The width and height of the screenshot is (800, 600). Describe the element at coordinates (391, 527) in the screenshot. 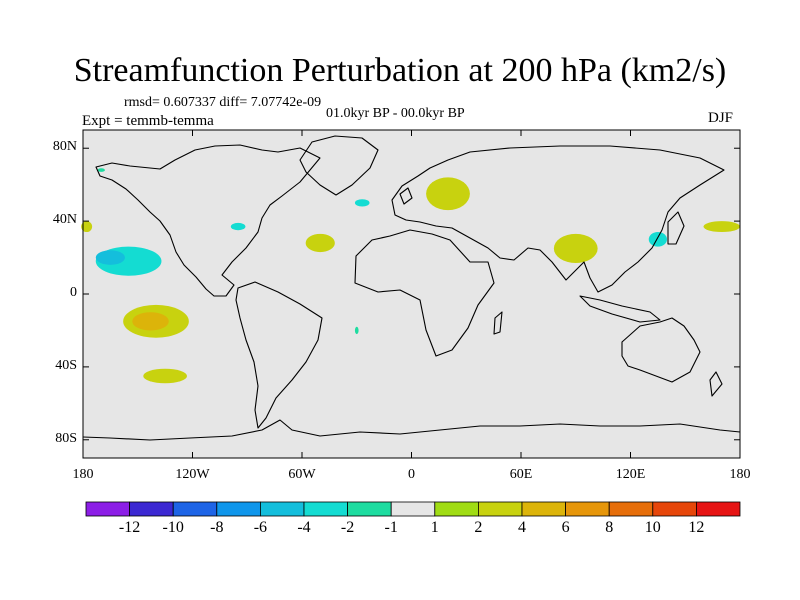

I see `colorbar-label: -1` at that location.